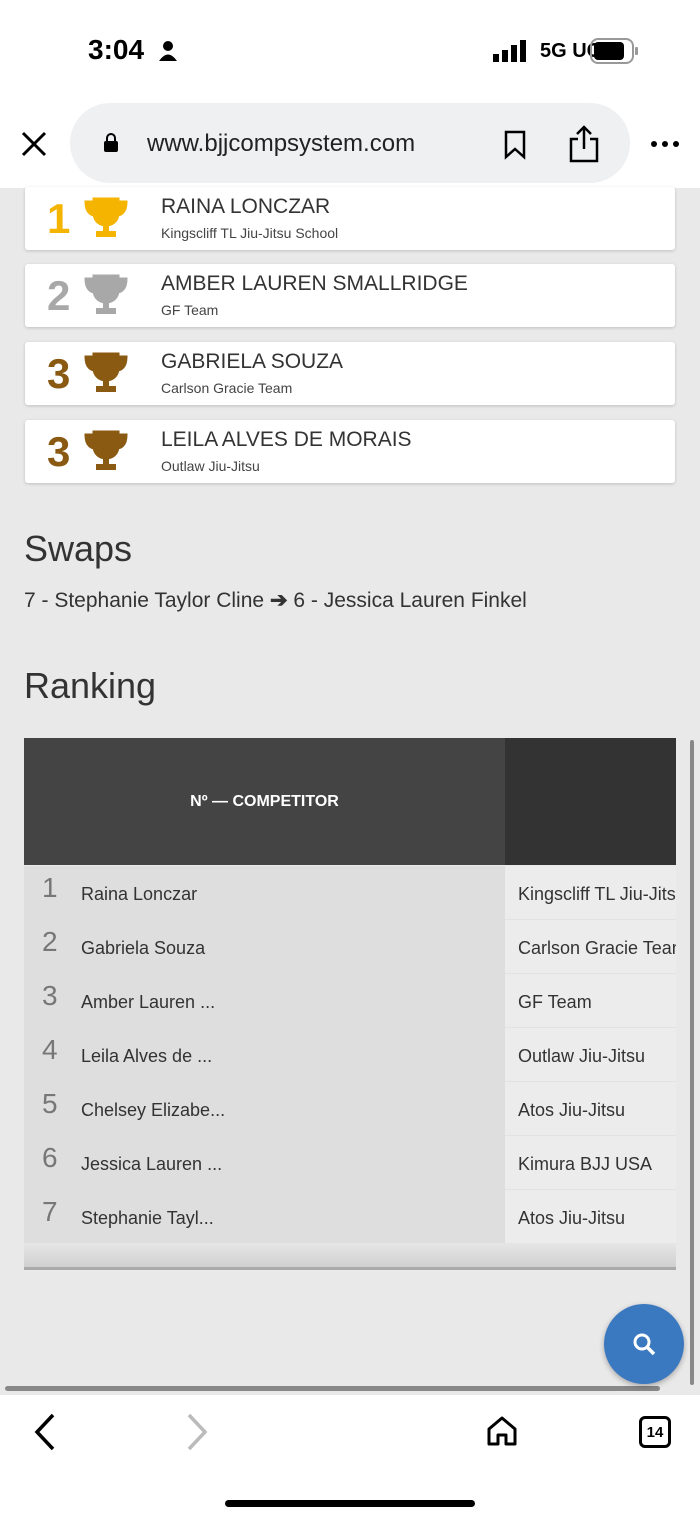 The image size is (700, 1521). I want to click on tabs-button: 14, so click(655, 1432).